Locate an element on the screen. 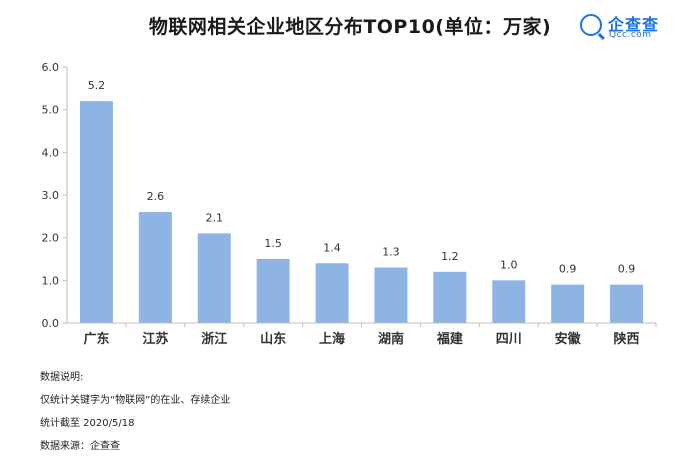 The width and height of the screenshot is (700, 462). data-label: 5.2 is located at coordinates (97, 85).